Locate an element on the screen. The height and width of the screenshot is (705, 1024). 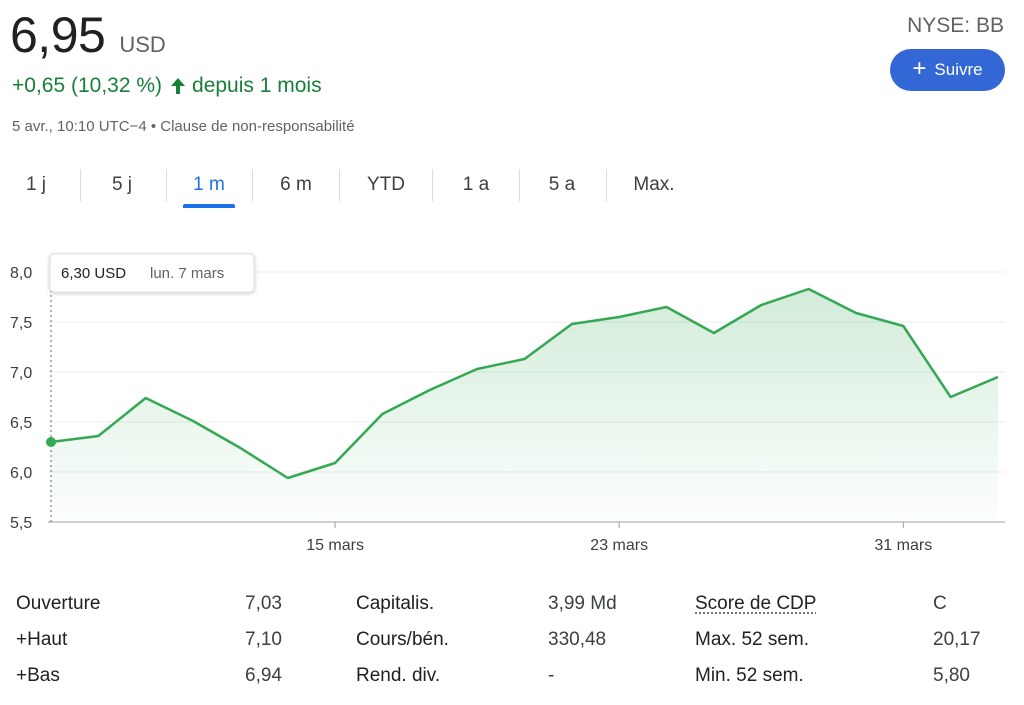
stat-value-52w-high: 20,17 is located at coordinates (957, 639).